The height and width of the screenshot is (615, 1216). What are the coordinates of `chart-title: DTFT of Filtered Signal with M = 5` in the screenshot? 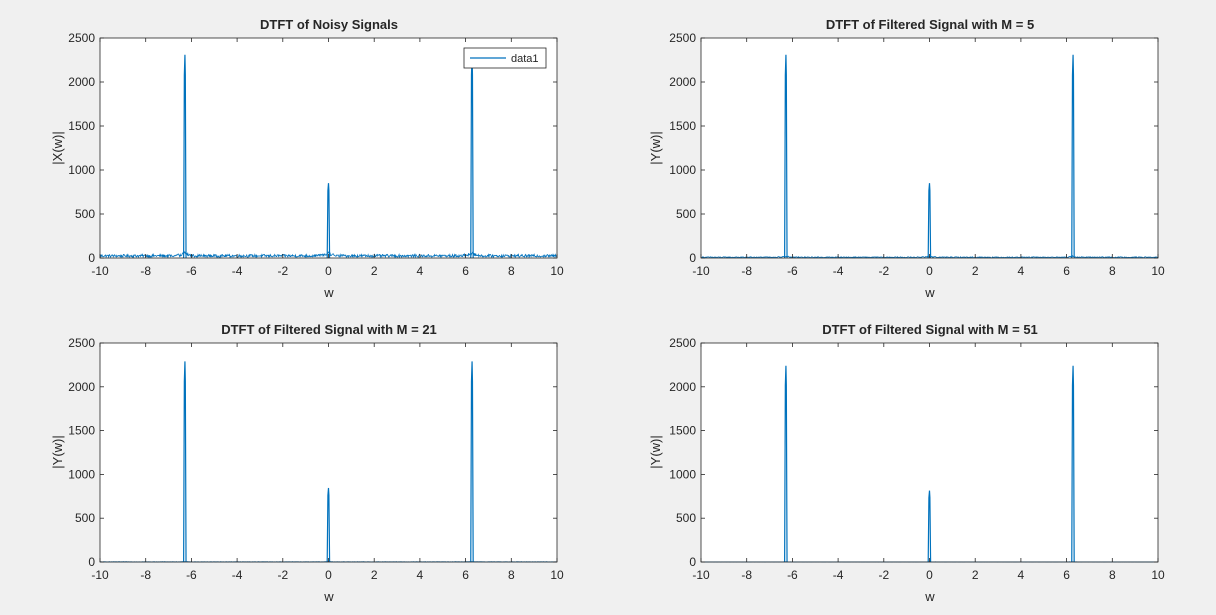 It's located at (930, 24).